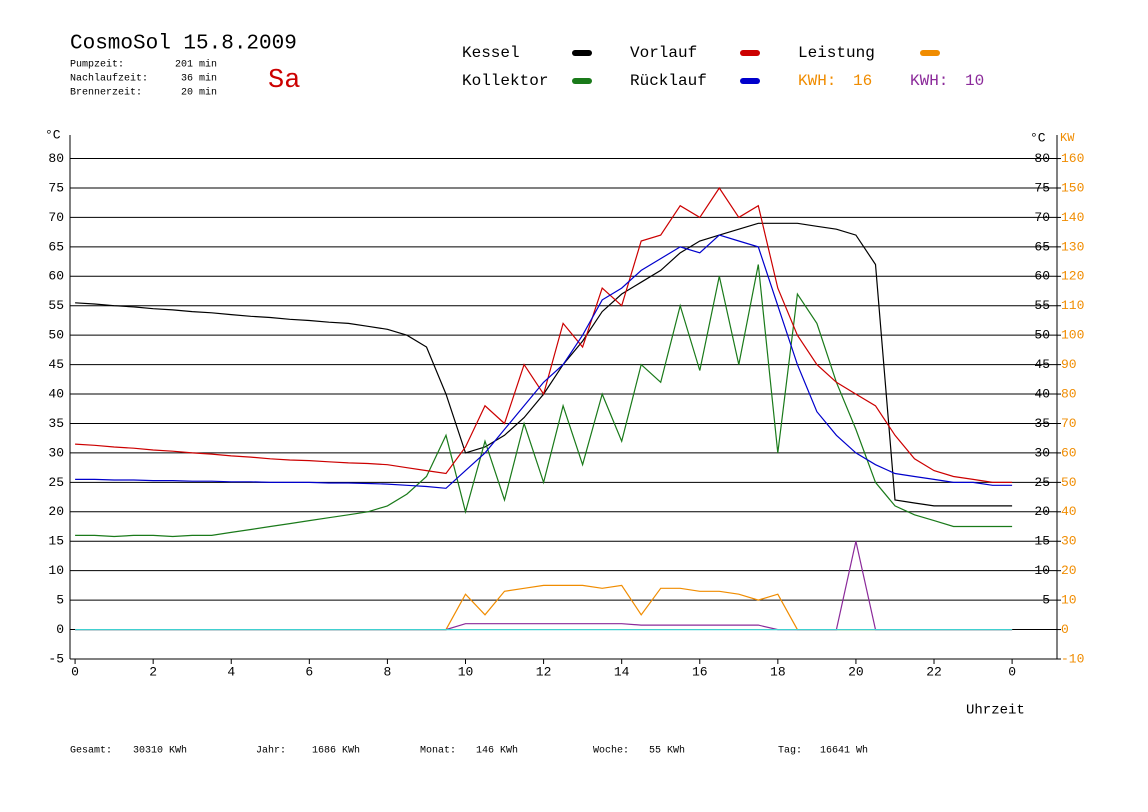  I want to click on y-tick-label: 30, so click(56, 452).